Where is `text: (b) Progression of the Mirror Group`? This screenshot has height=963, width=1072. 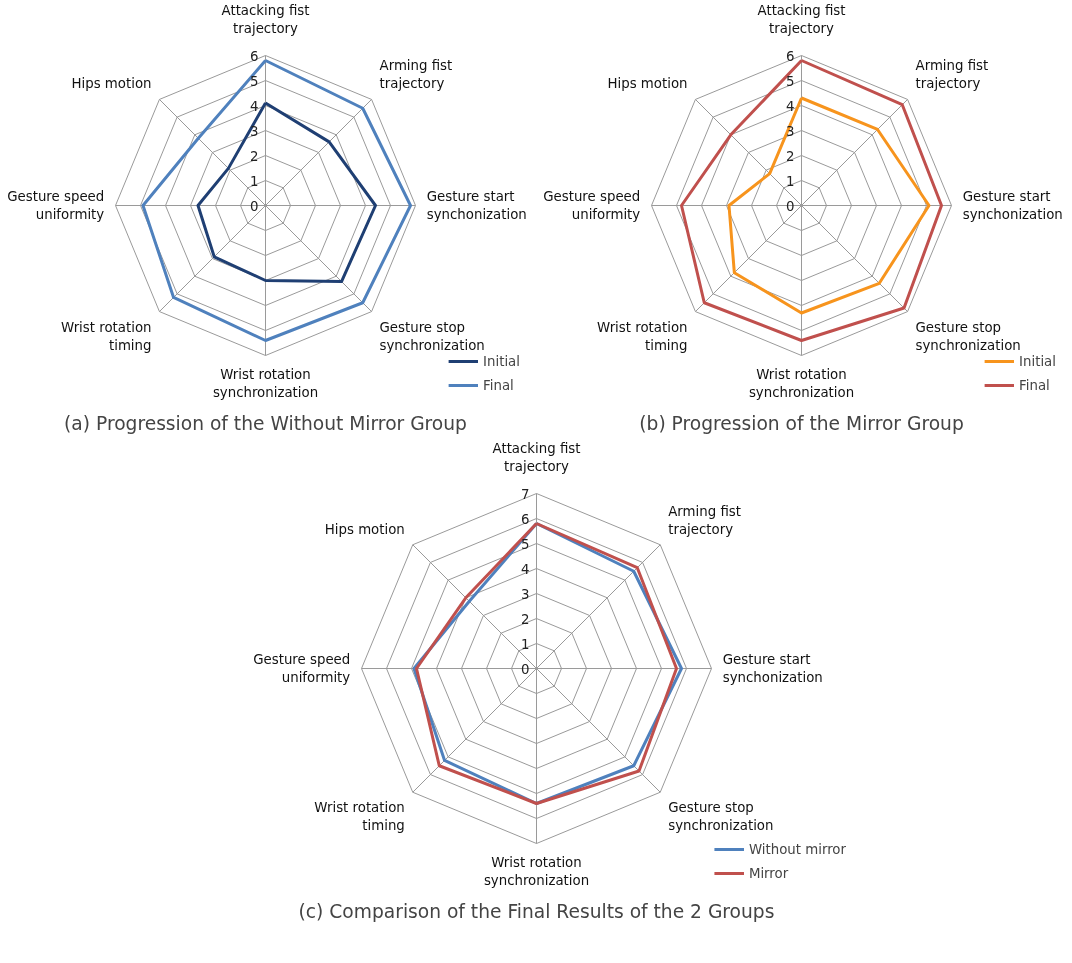 text: (b) Progression of the Mirror Group is located at coordinates (801, 423).